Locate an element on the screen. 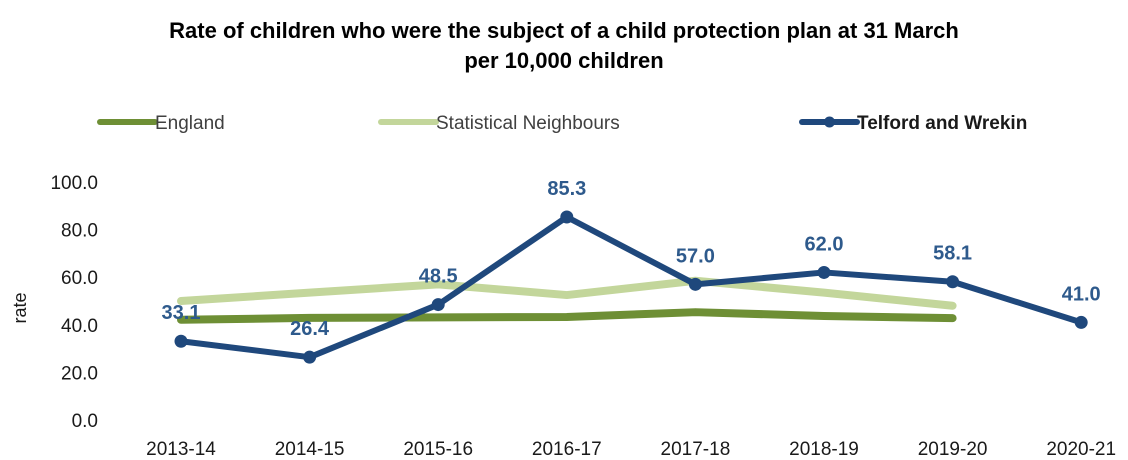 This screenshot has width=1128, height=460. y-tick-label: 100.0 is located at coordinates (74, 183).